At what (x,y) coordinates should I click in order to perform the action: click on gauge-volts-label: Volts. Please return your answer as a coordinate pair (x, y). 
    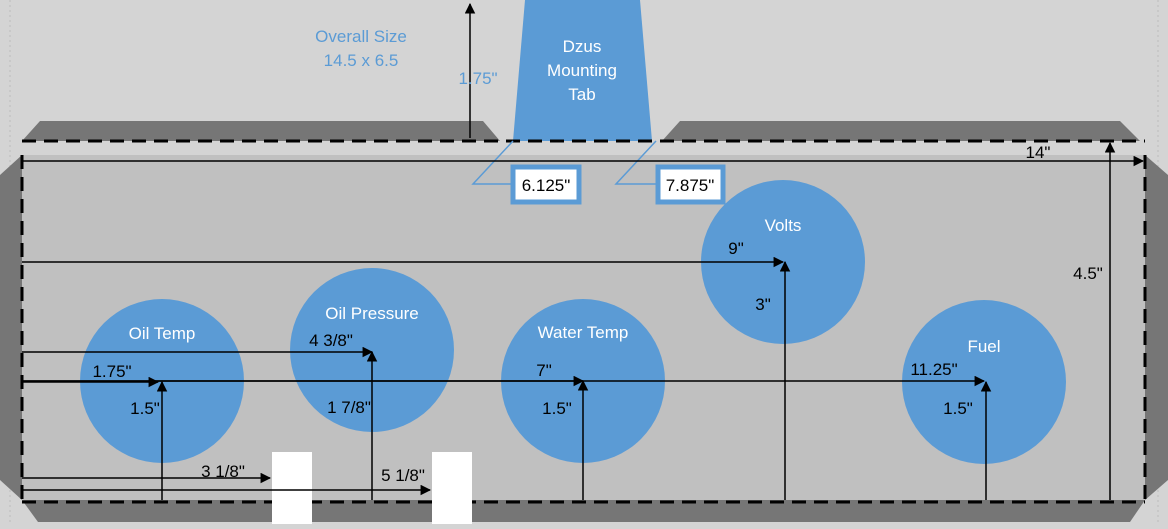
    Looking at the image, I should click on (783, 225).